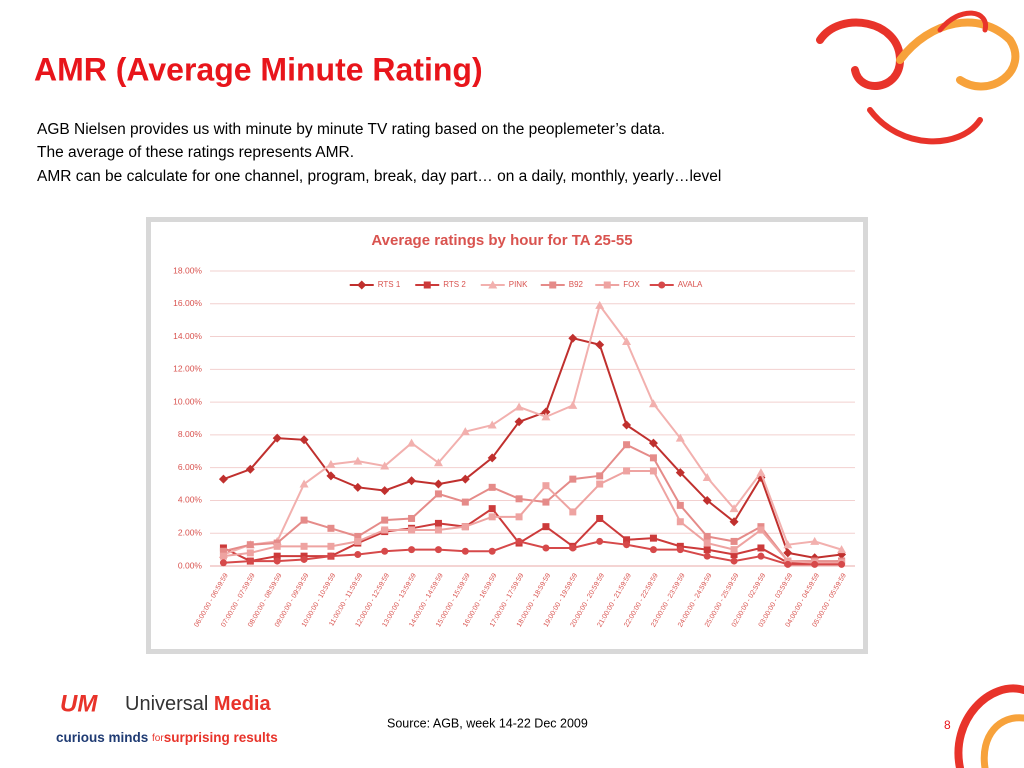 The width and height of the screenshot is (1024, 768). What do you see at coordinates (187, 369) in the screenshot?
I see `y-tick-label: 12.00%` at bounding box center [187, 369].